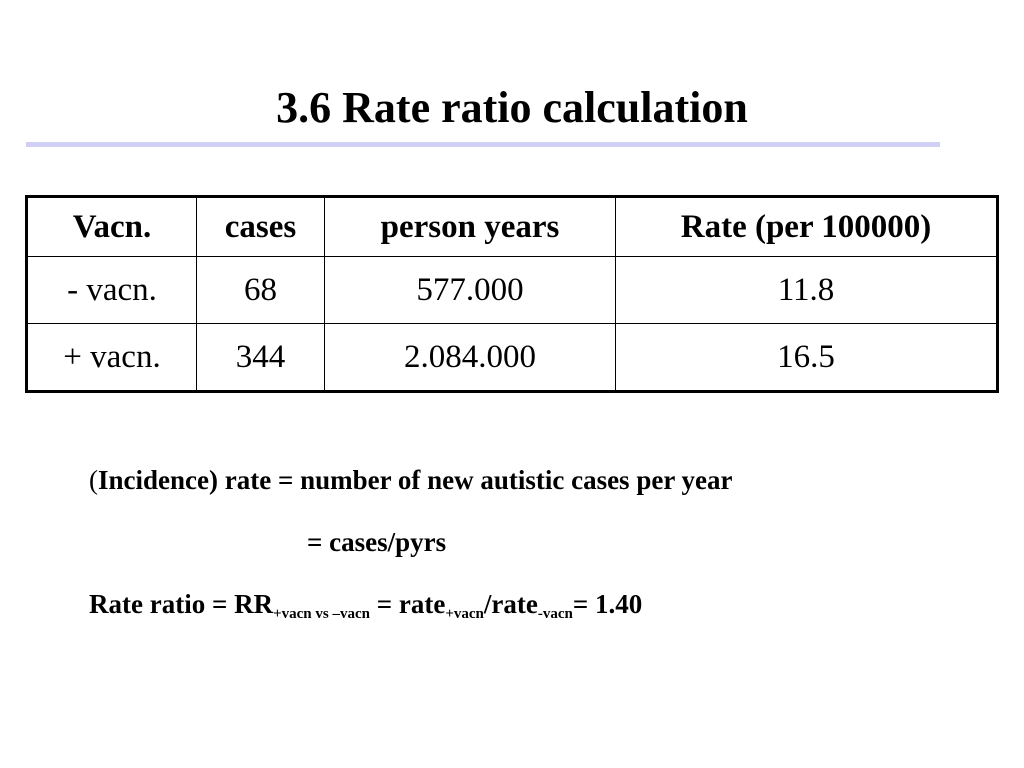 Image resolution: width=1024 pixels, height=768 pixels. Describe the element at coordinates (321, 614) in the screenshot. I see `rr-subscript: +vacn vs –vacn` at that location.